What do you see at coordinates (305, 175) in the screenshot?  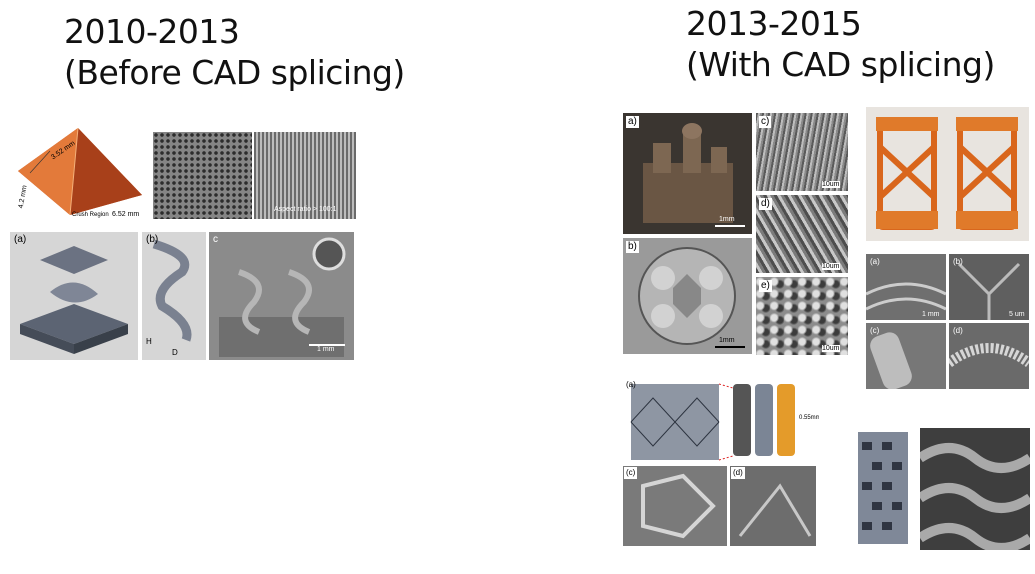 I see `microlattice-sem-2: Aspect ratio > 100:1` at bounding box center [305, 175].